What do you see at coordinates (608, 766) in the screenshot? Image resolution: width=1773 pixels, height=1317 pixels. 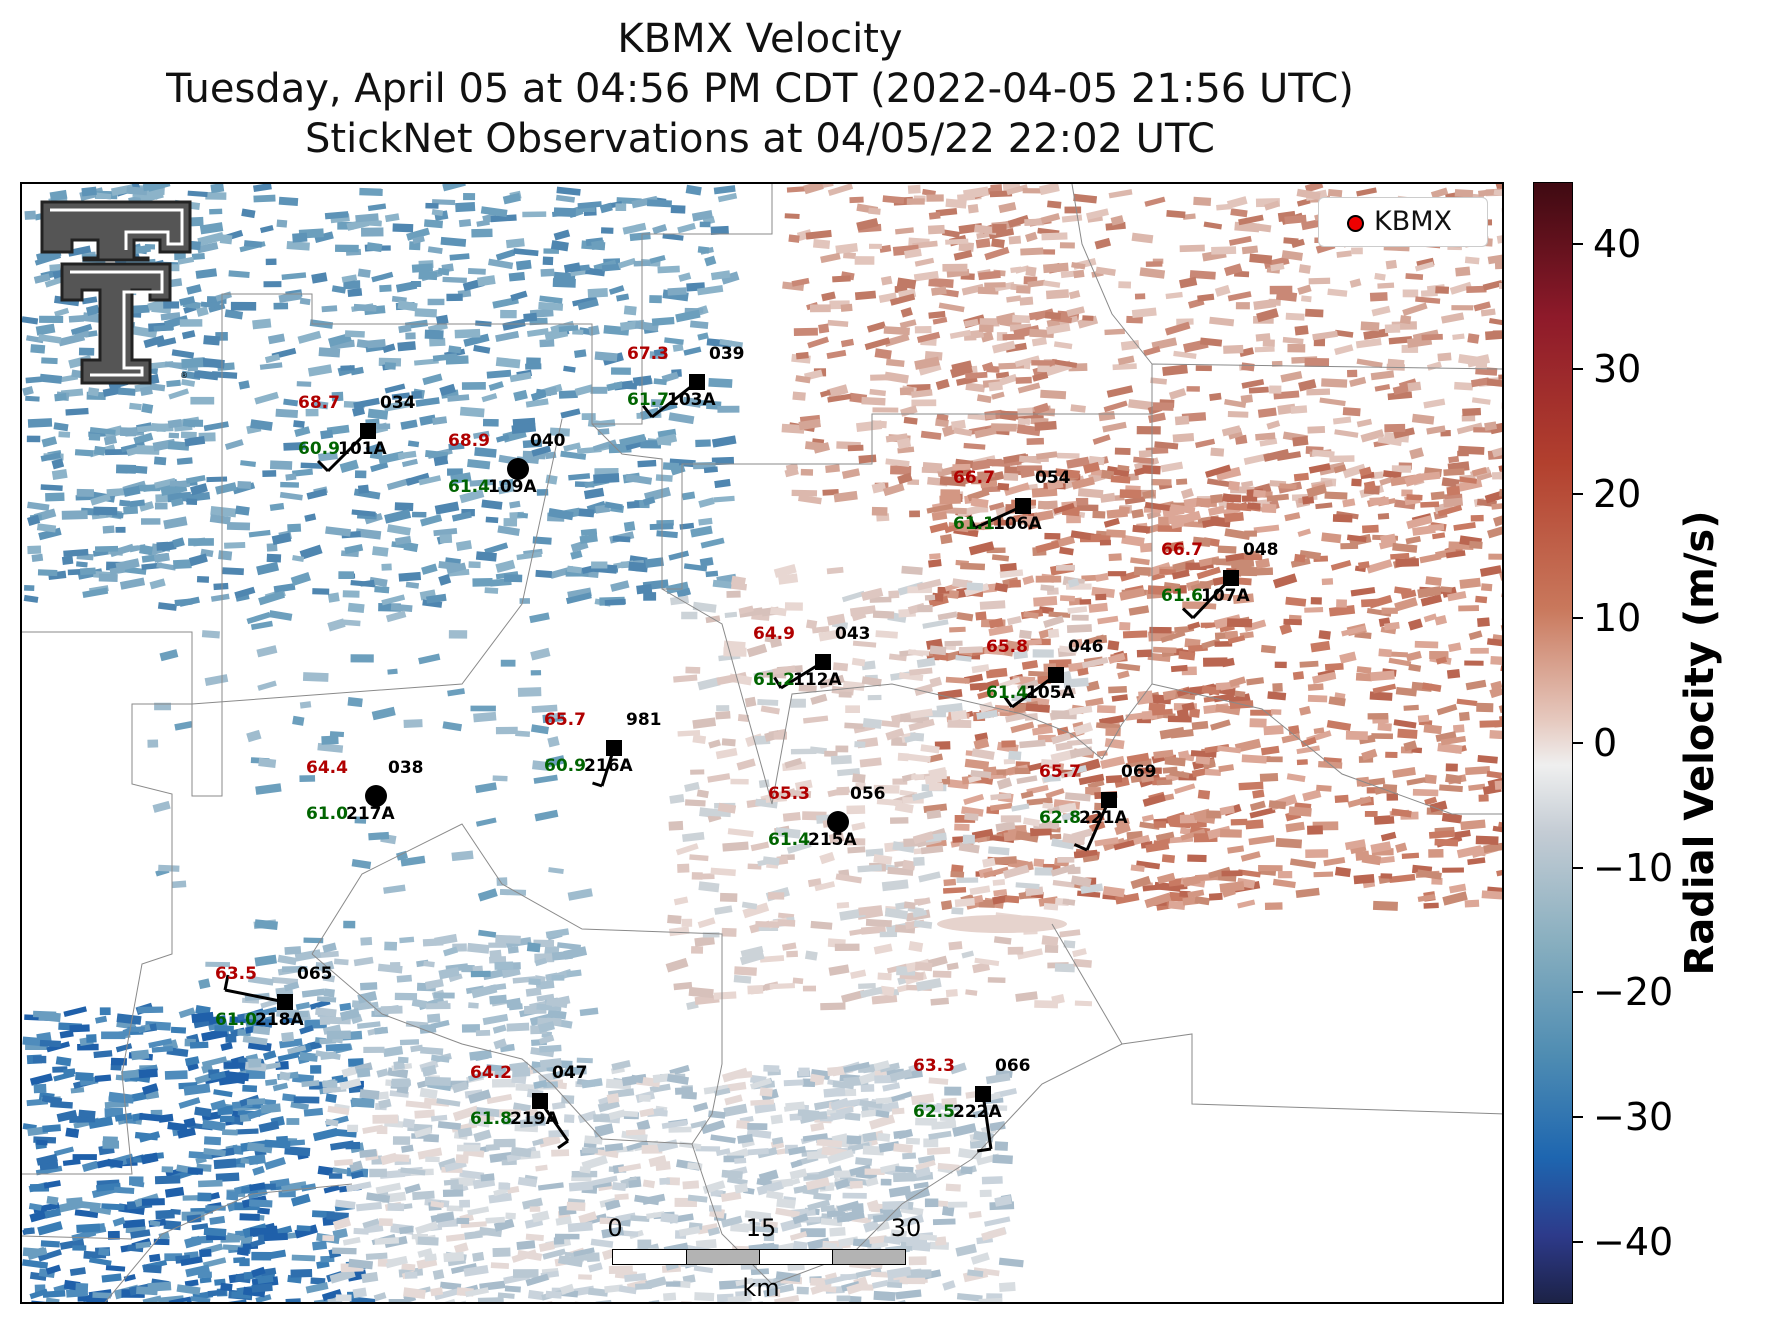 I see `station-id-216A: 216A` at bounding box center [608, 766].